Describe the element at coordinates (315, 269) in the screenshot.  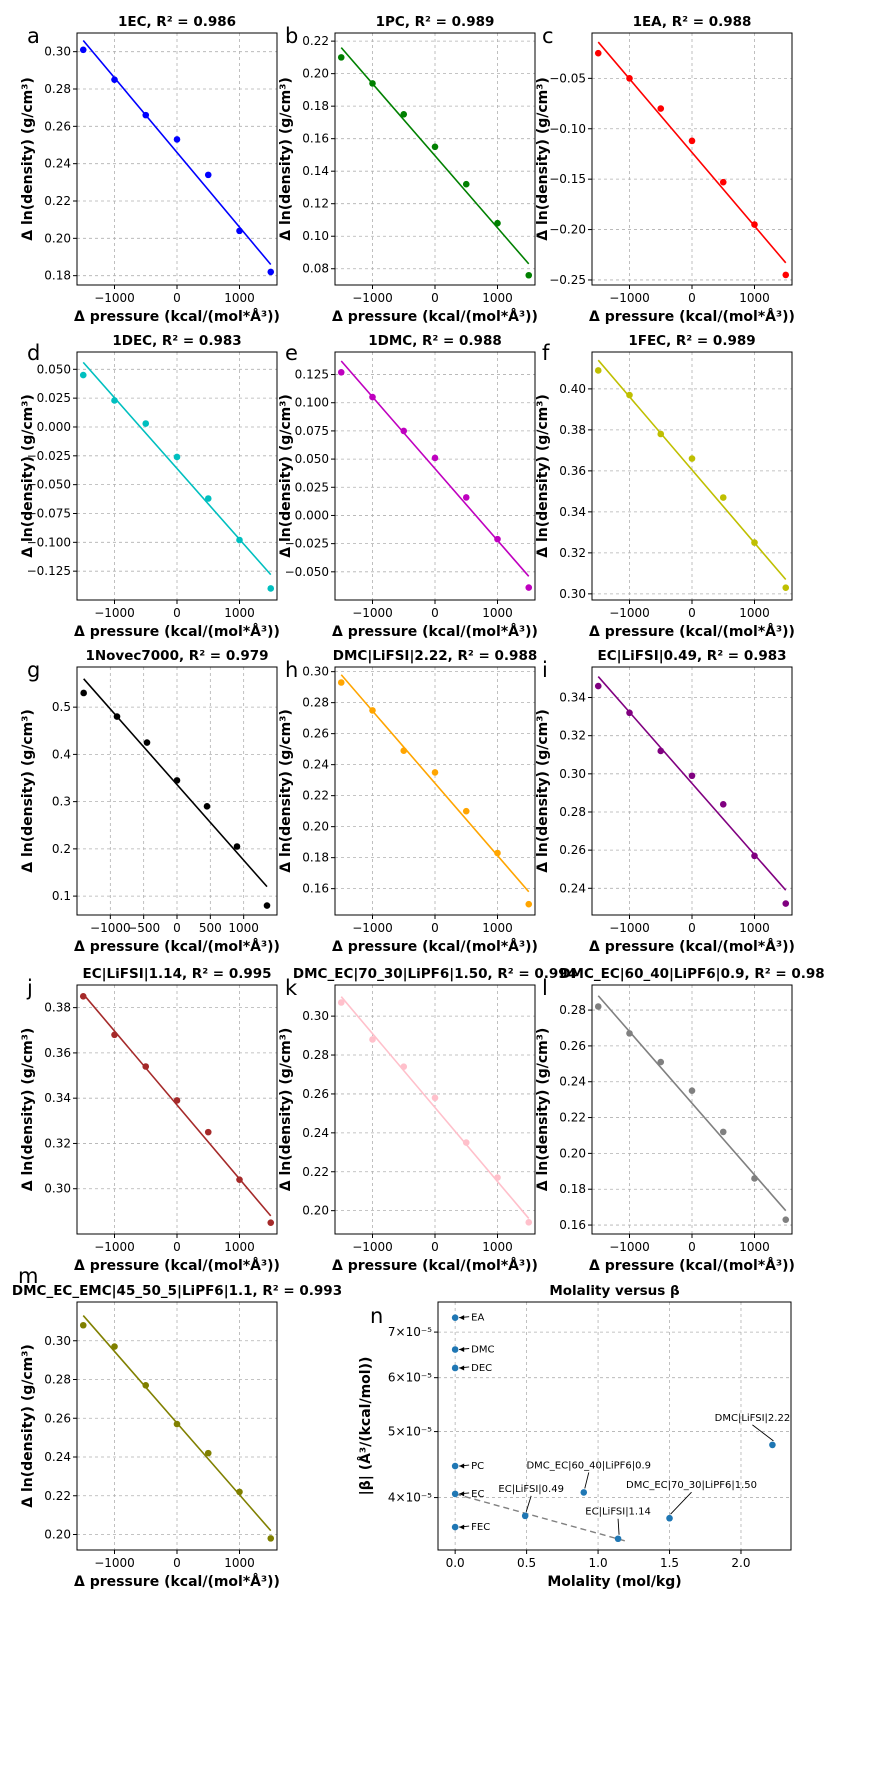
I see `y-tick-label: 0.08` at that location.